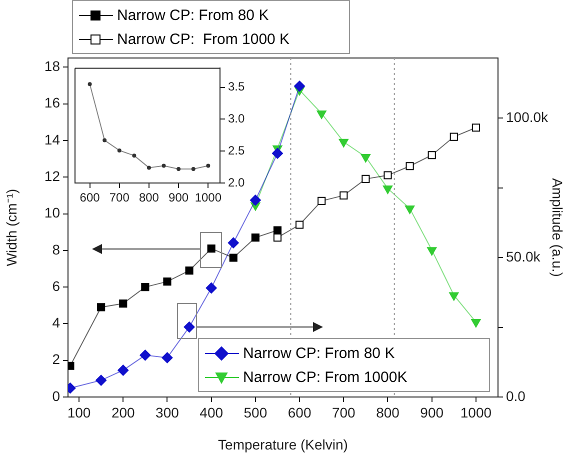 The image size is (569, 458). I want to click on legend-label: Narrow CP: From 1000 K, so click(203, 39).